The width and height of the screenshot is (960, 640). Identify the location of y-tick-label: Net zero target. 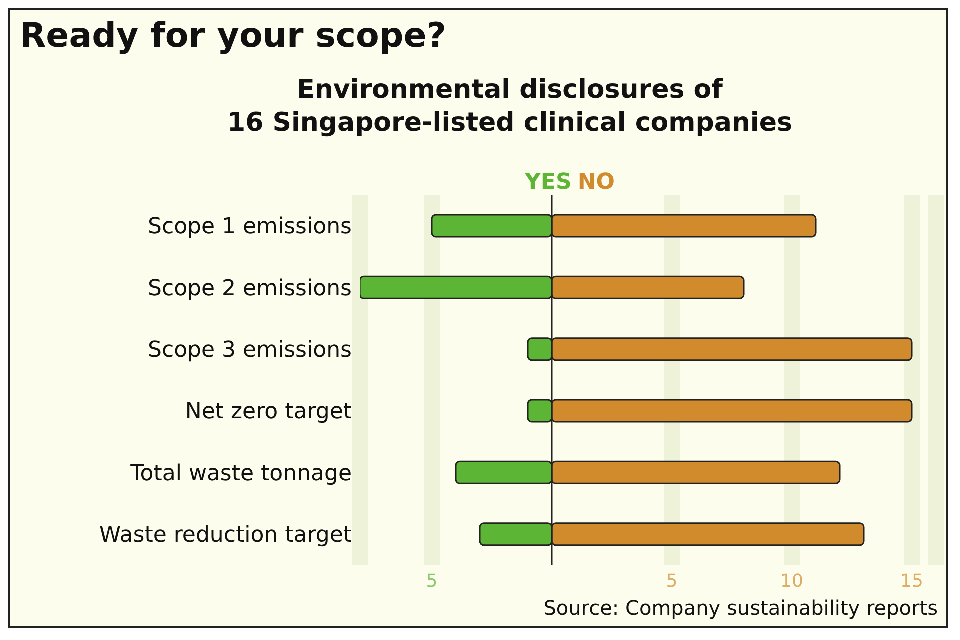
(268, 412).